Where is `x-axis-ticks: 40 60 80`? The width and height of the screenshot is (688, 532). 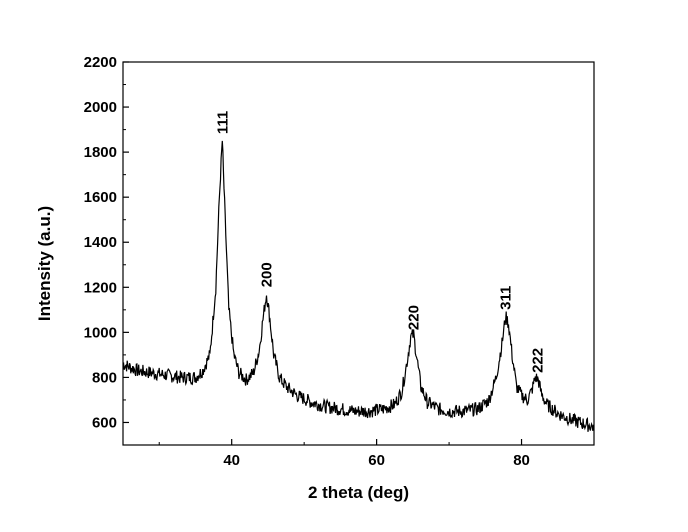 x-axis-ticks: 40 60 80 is located at coordinates (344, 454).